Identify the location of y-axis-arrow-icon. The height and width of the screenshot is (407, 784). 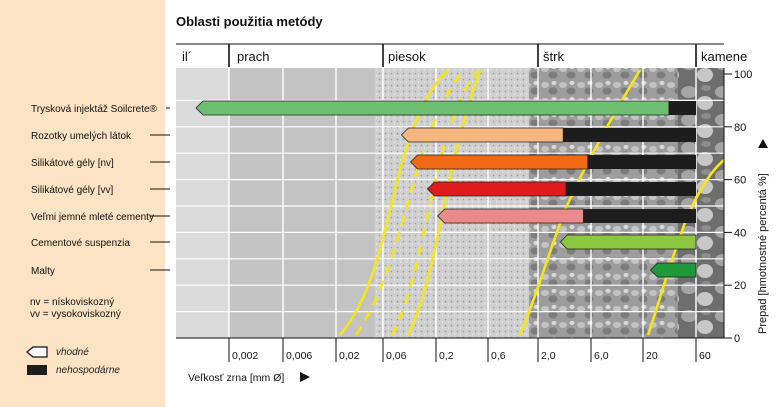
(763, 143).